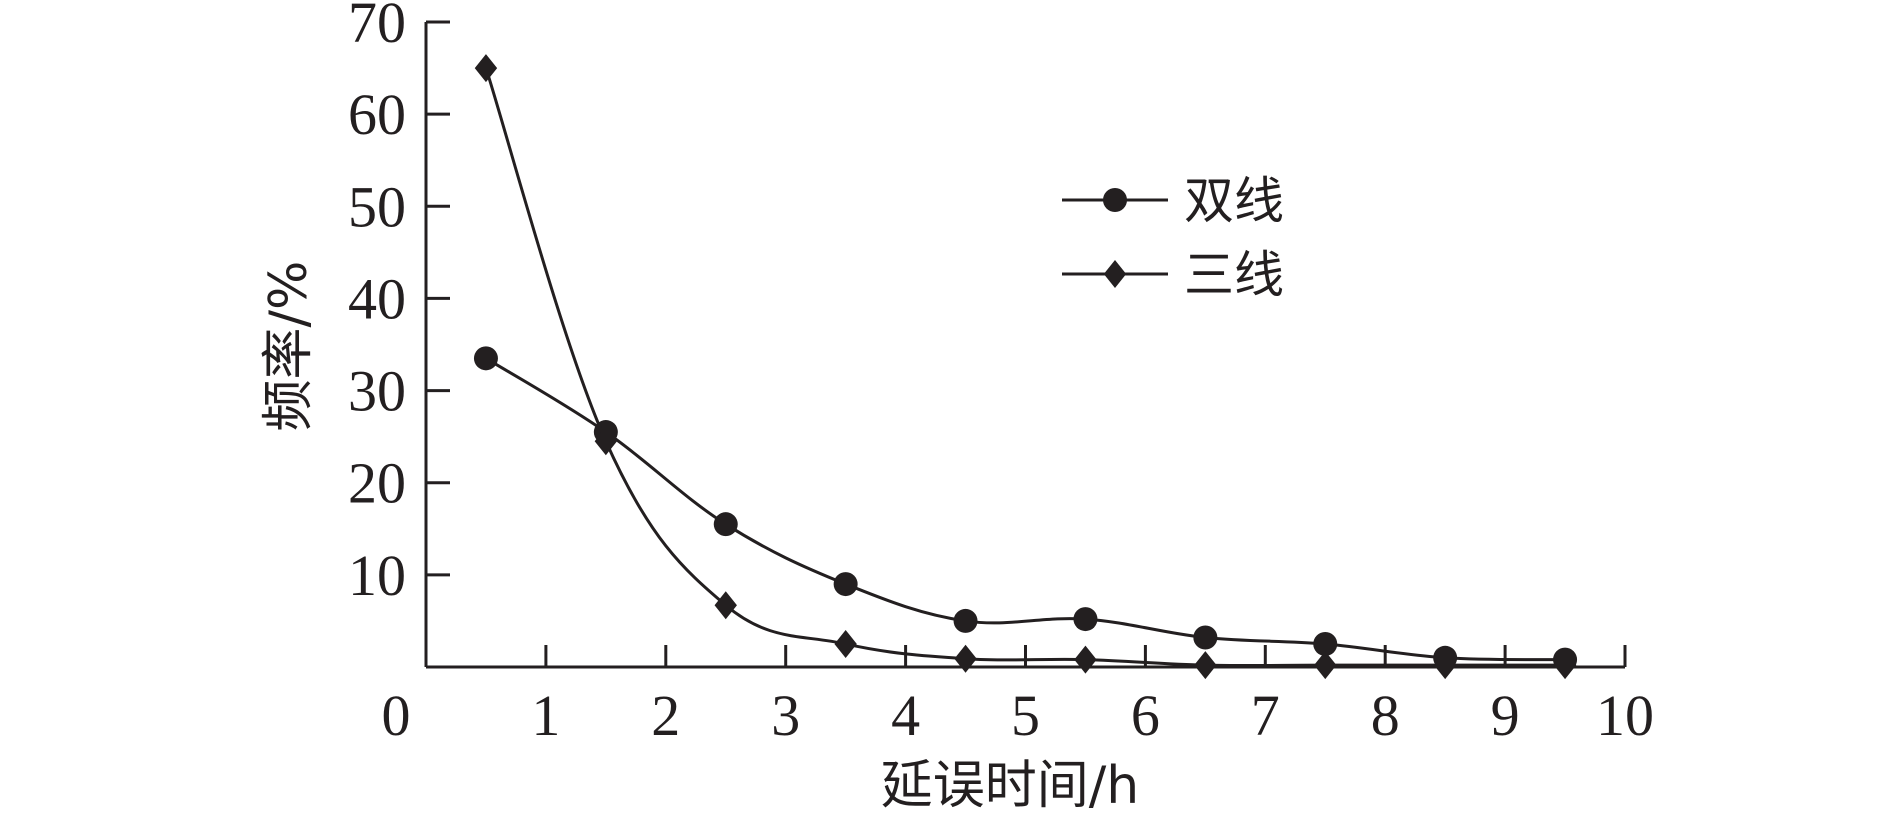 This screenshot has width=1889, height=813. What do you see at coordinates (1265, 715) in the screenshot?
I see `x-tick-label: 7` at bounding box center [1265, 715].